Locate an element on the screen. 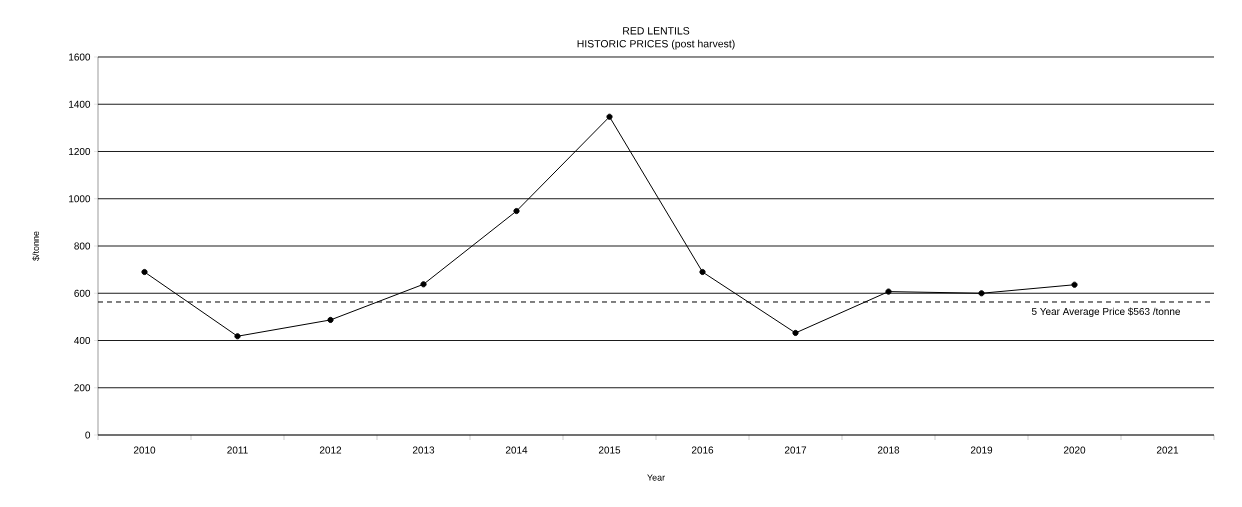  x-tick-label: 2012 is located at coordinates (330, 450).